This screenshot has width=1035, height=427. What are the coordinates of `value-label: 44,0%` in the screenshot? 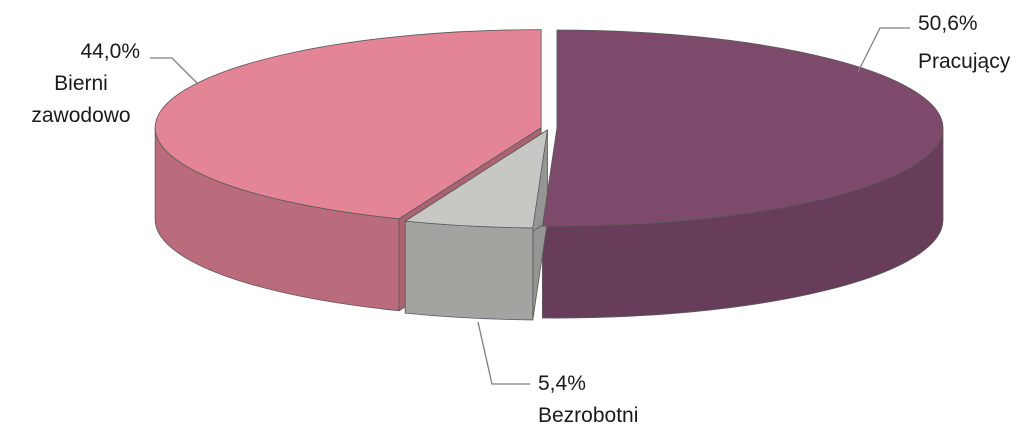 It's located at (110, 51).